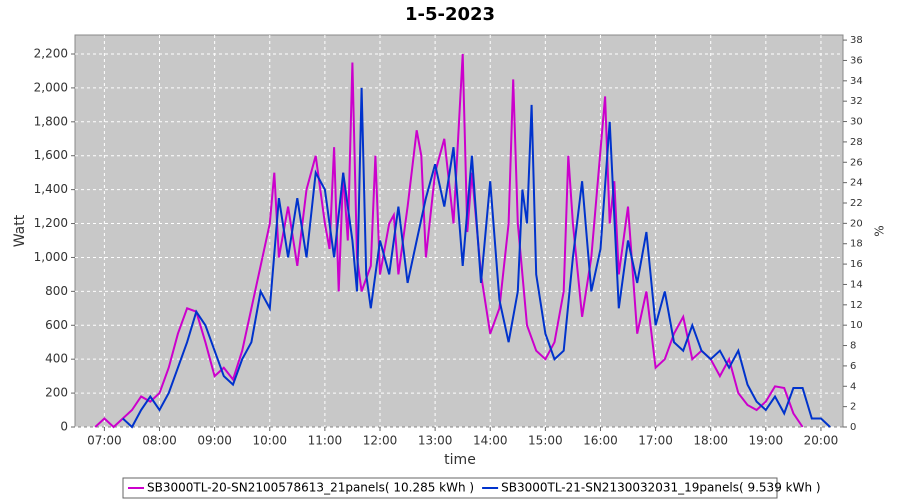  I want to click on y2-tick-label: 6, so click(853, 366).